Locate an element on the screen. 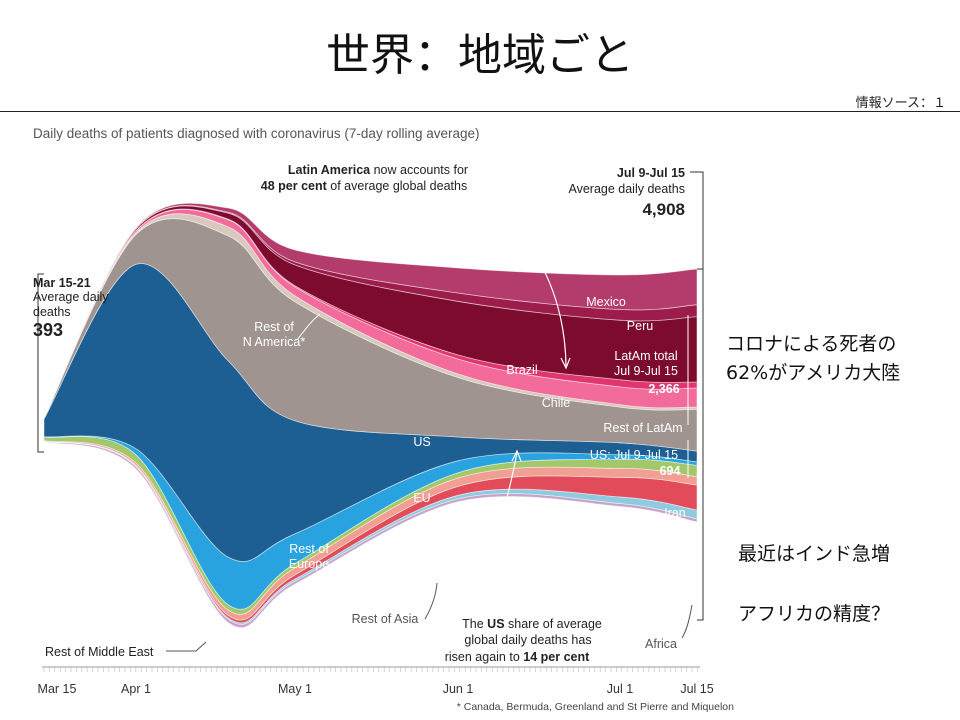 The image size is (960, 720). us-total-value: 694 is located at coordinates (670, 471).